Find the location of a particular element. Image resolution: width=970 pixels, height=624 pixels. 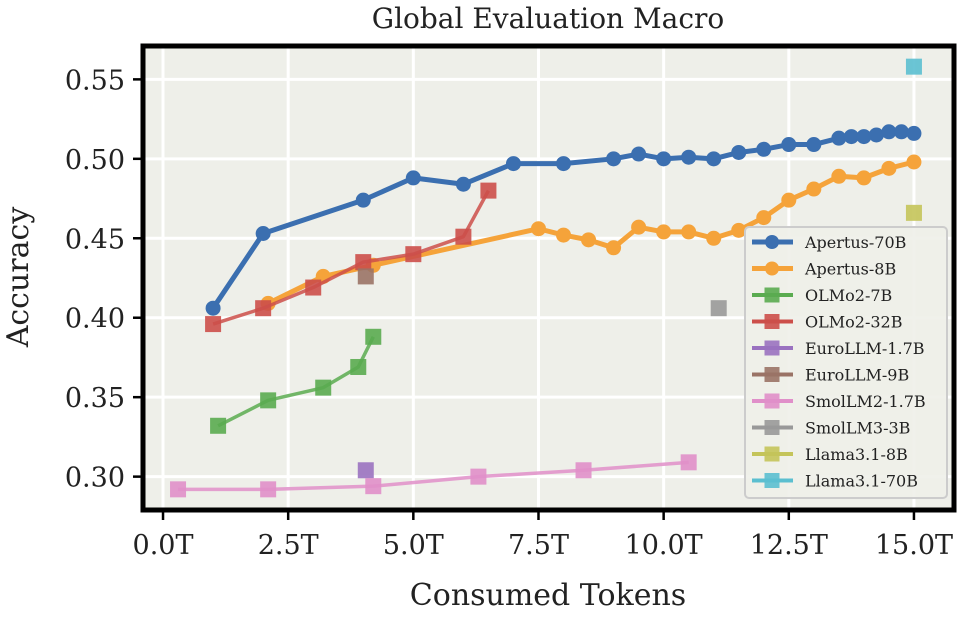

data-point-eurollm-1-7b is located at coordinates (365, 470).